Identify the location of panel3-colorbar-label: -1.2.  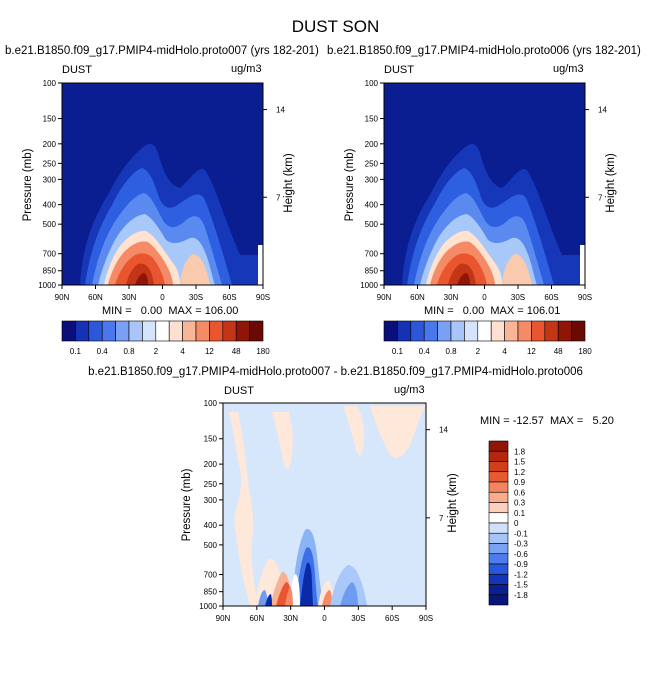
(521, 574).